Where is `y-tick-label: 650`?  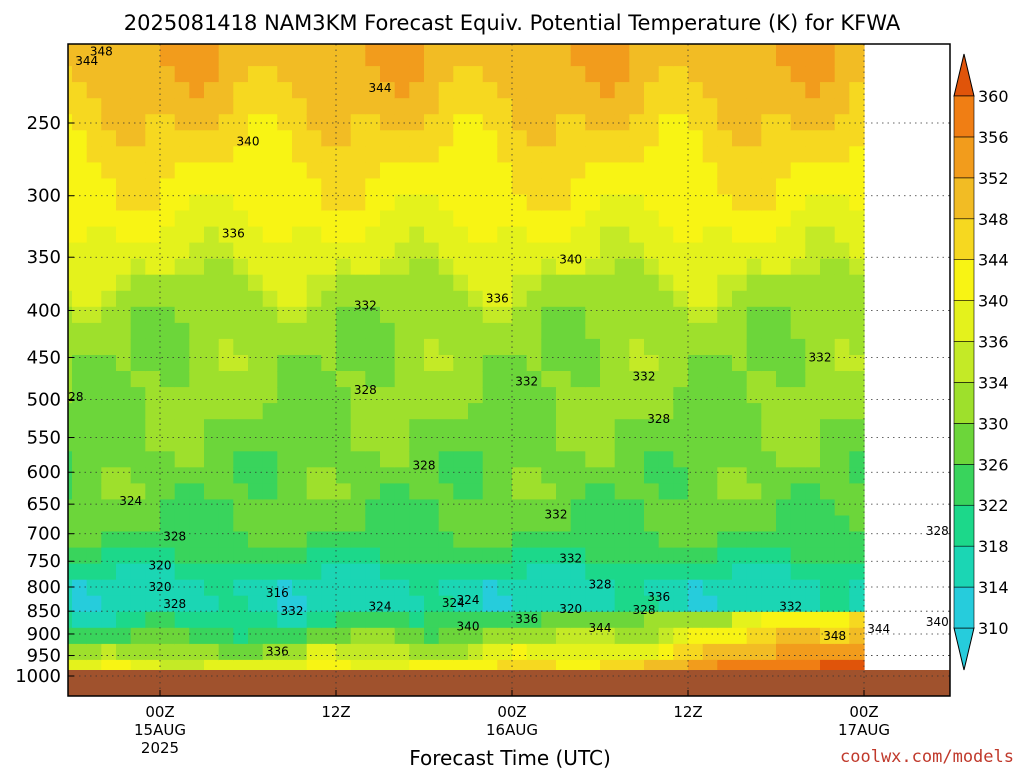
y-tick-label: 650 is located at coordinates (44, 504).